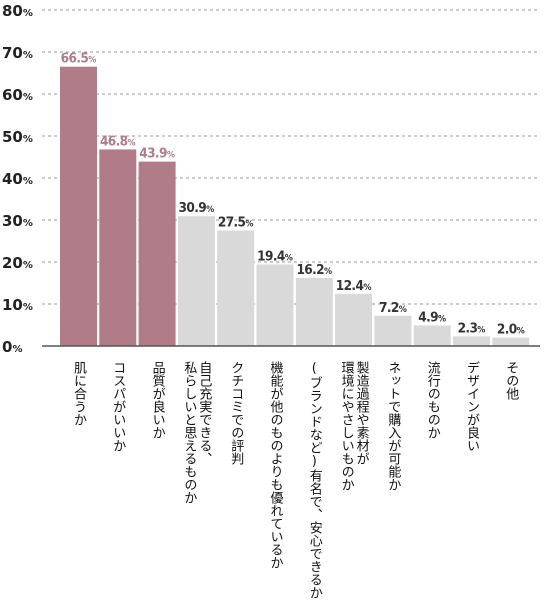  I want to click on x-category-label: 私らしいと思えるものか, so click(189, 432).